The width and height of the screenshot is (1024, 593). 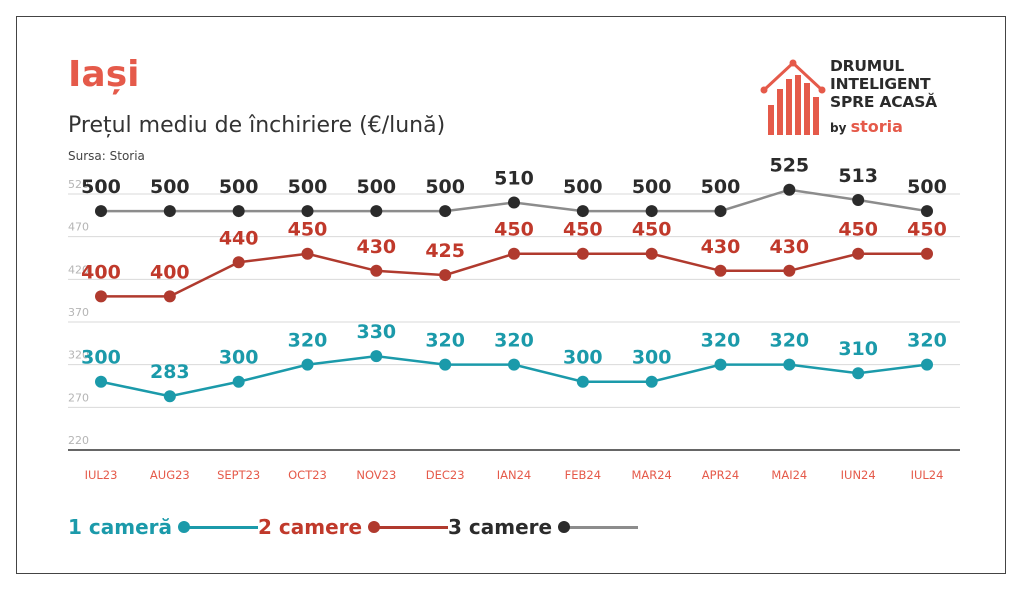 I want to click on logo-line-2: INTELIGENT, so click(x=880, y=84).